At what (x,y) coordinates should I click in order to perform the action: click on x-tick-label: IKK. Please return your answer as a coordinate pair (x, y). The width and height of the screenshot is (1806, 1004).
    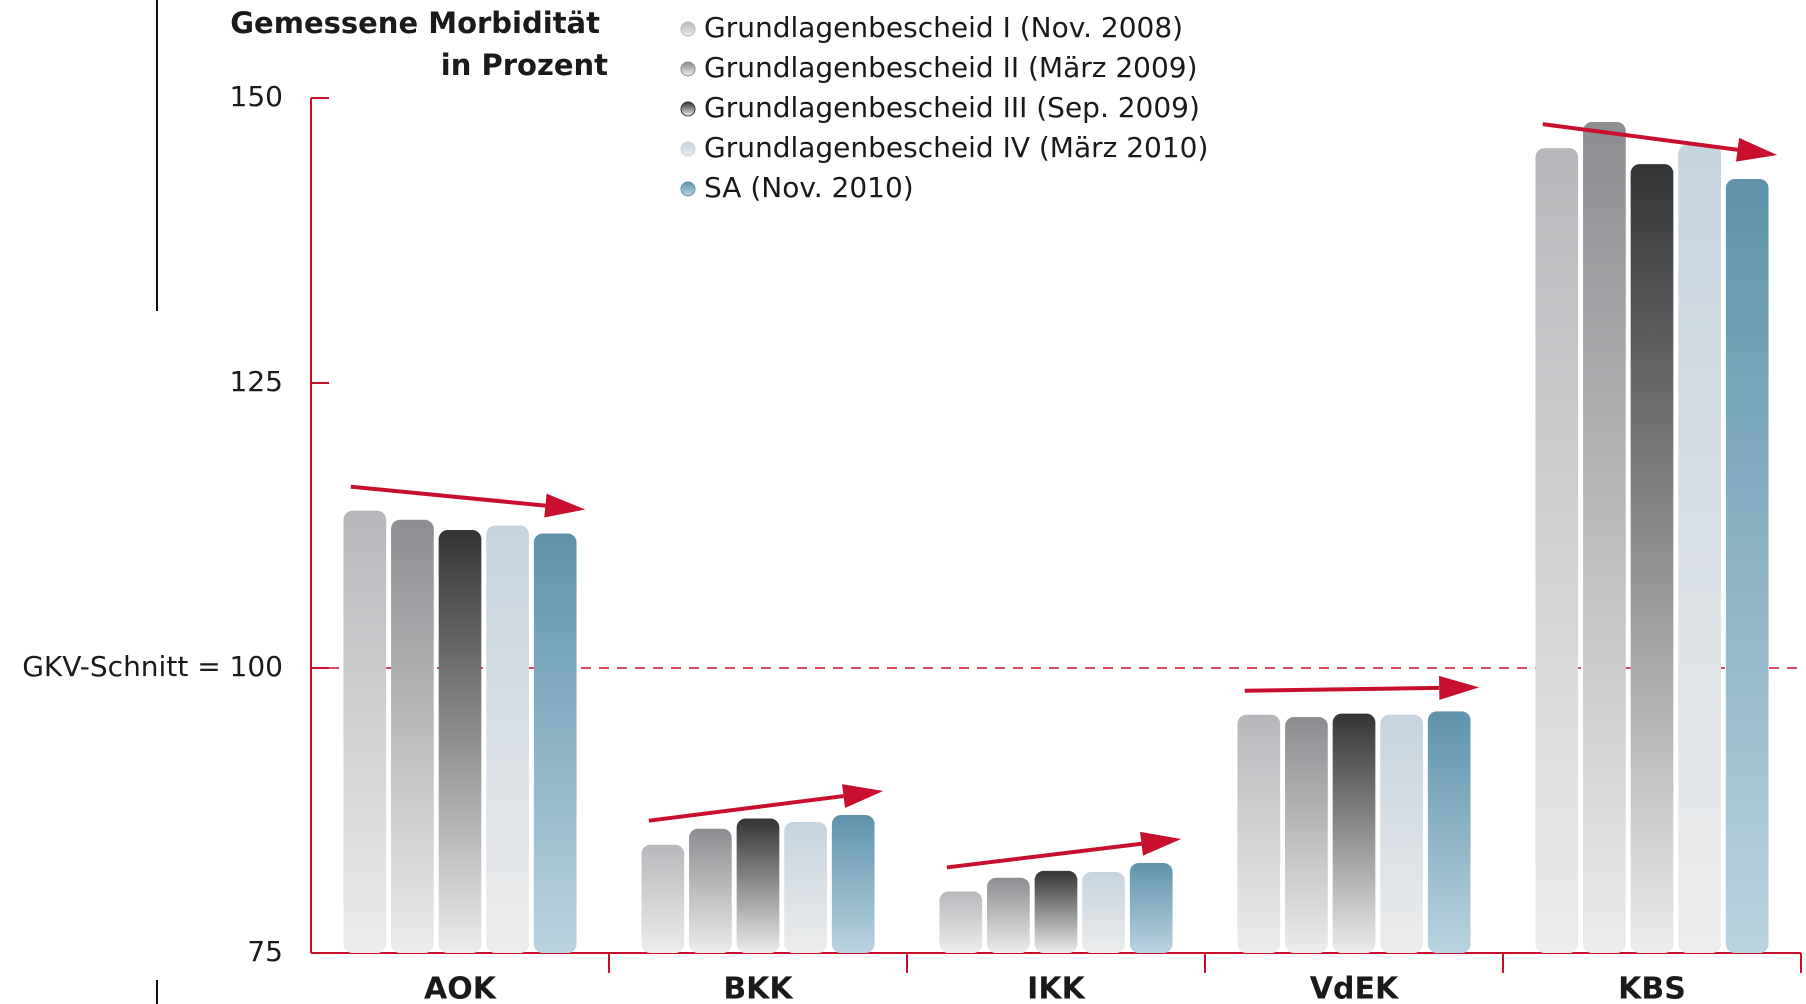
    Looking at the image, I should click on (1056, 988).